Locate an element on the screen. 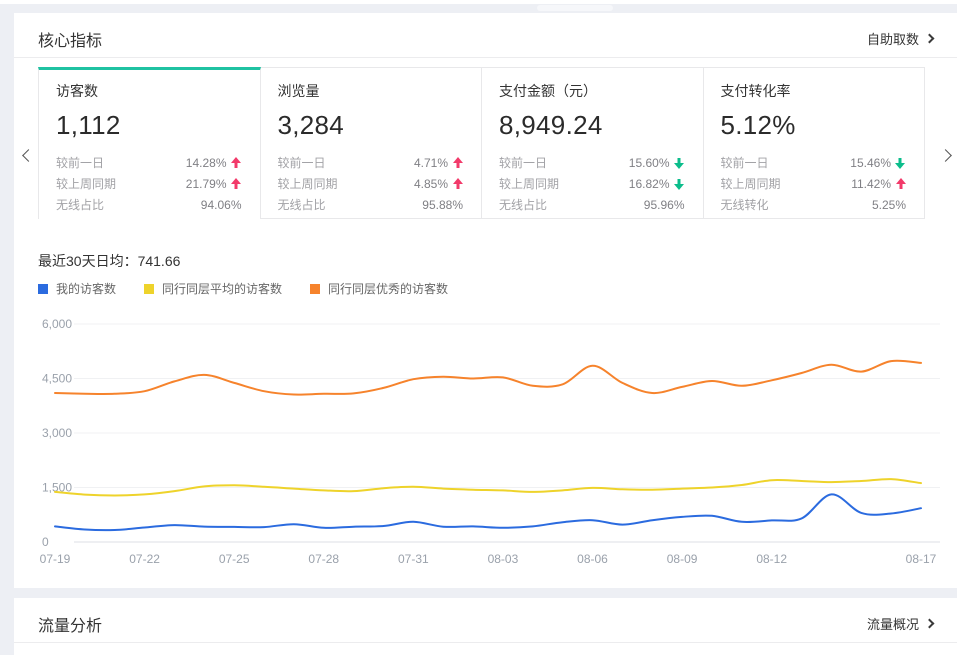  metric-row: 较前一日 4.71% is located at coordinates (371, 162).